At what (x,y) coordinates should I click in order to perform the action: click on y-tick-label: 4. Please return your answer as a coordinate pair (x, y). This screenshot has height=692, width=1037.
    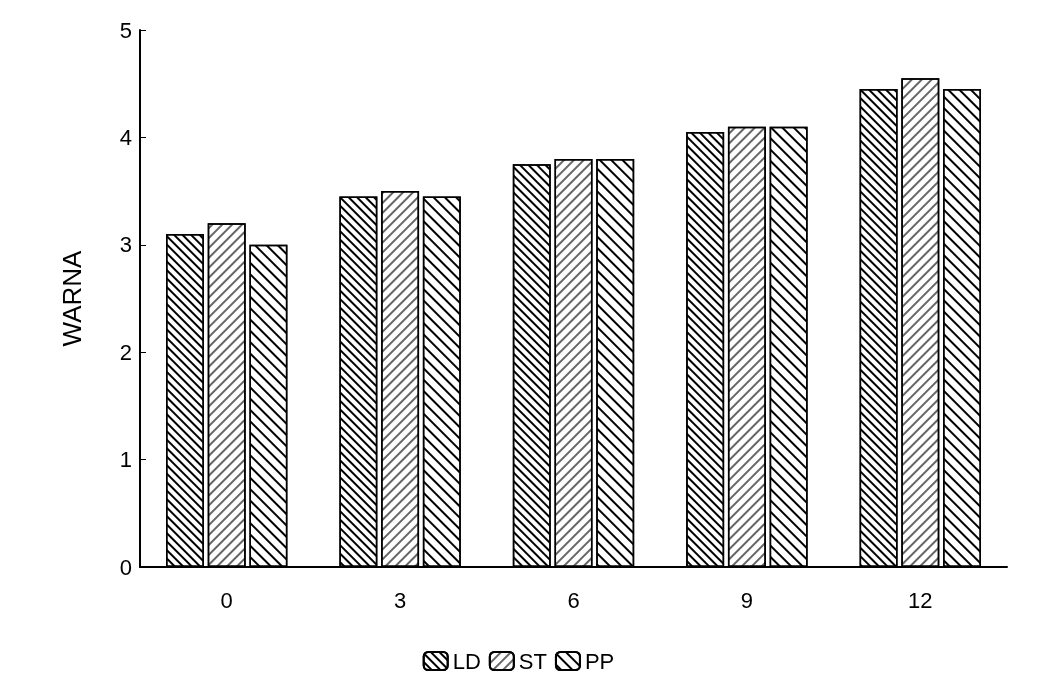
    Looking at the image, I should click on (125, 137).